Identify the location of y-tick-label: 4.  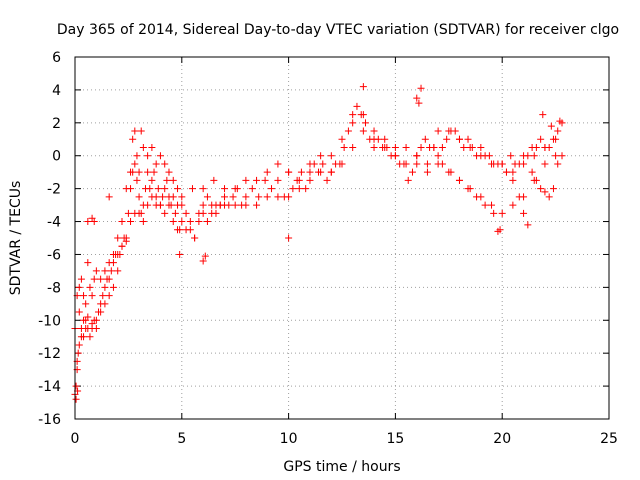
(56, 91).